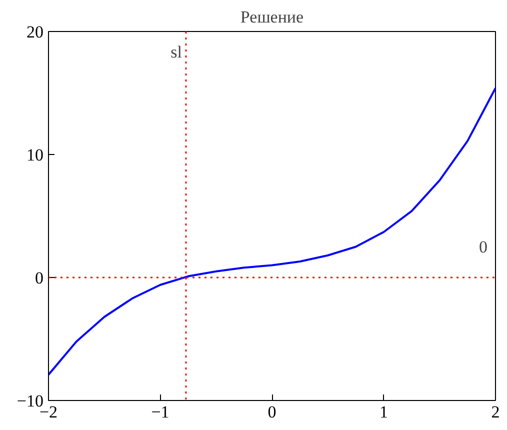  I want to click on x-tick-label: 2, so click(495, 412).